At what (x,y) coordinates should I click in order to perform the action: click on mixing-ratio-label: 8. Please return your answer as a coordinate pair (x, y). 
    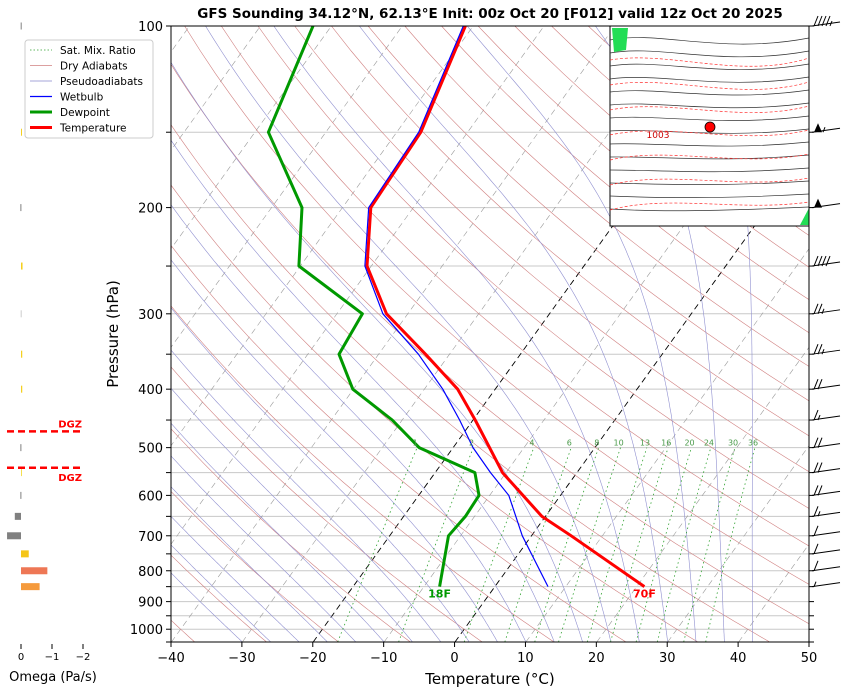
    Looking at the image, I should click on (596, 443).